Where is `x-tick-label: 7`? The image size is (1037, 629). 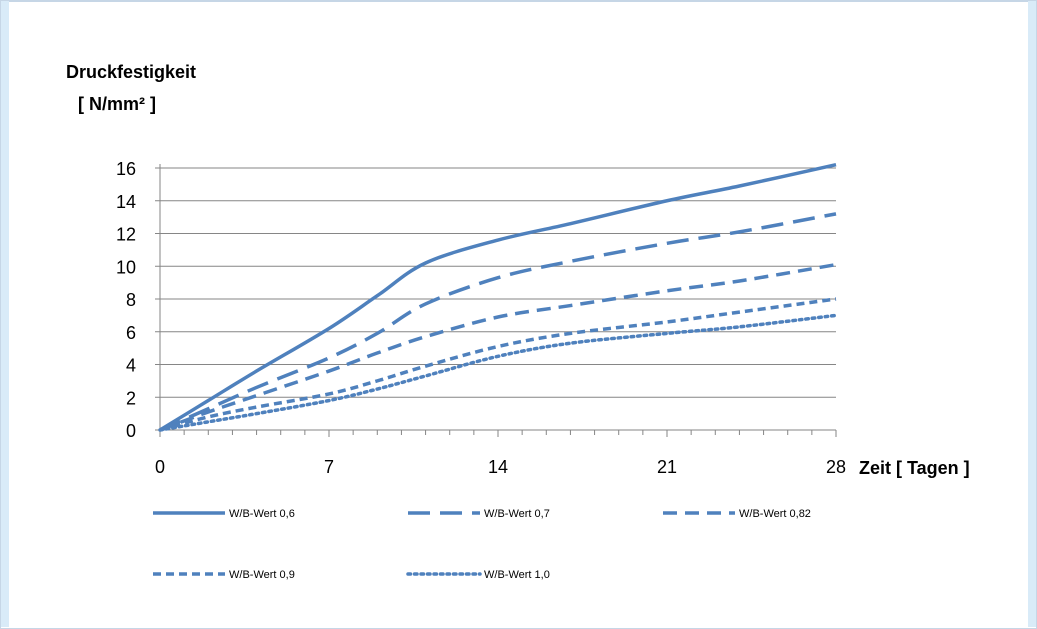
x-tick-label: 7 is located at coordinates (329, 467).